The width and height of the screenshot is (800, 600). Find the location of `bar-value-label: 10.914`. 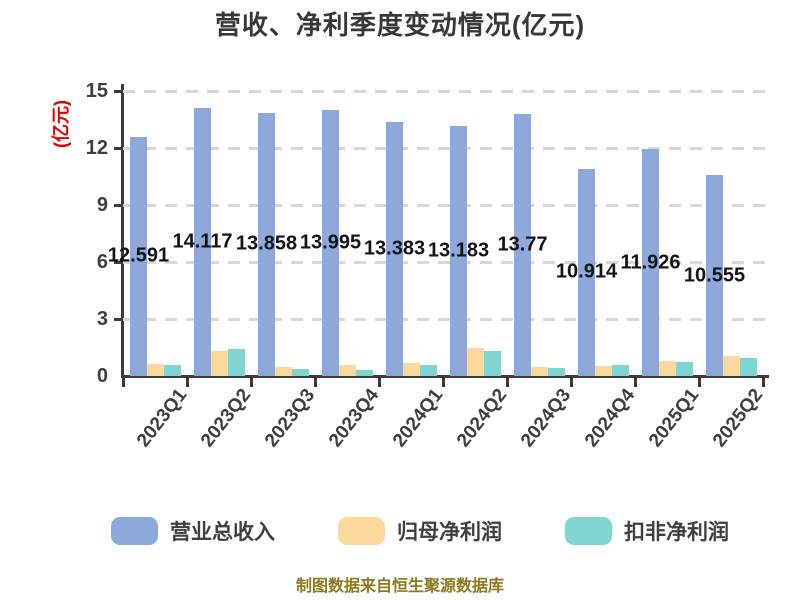

bar-value-label: 10.914 is located at coordinates (586, 271).